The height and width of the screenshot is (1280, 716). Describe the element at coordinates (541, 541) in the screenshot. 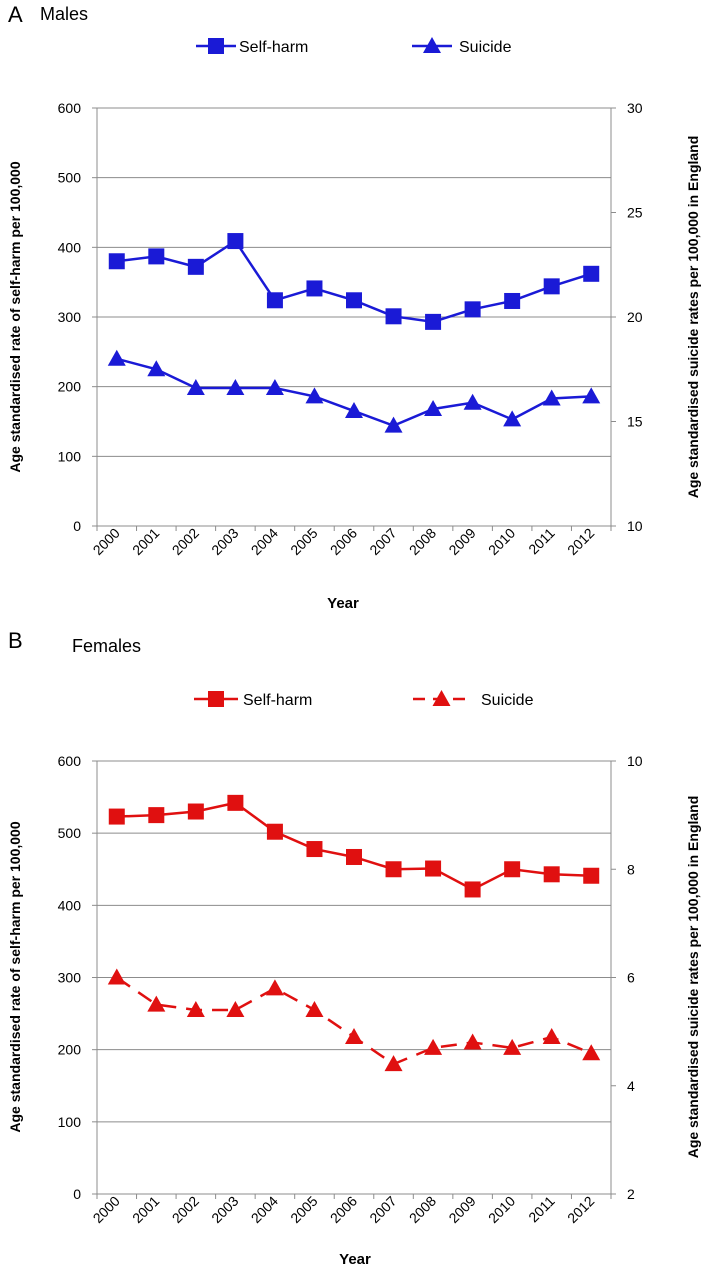

I see `x-tick-label: 2011` at that location.